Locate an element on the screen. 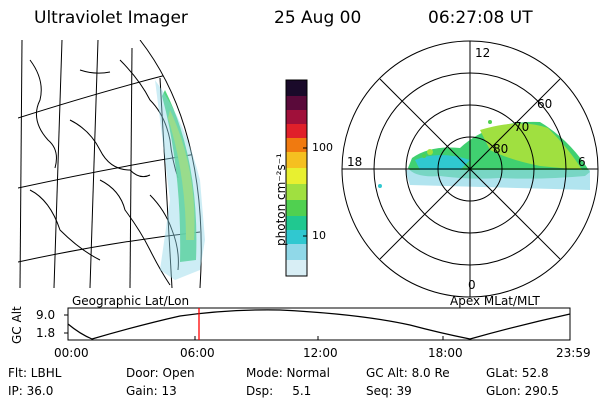  polar-caption: Apex MLat/MLT is located at coordinates (495, 301).